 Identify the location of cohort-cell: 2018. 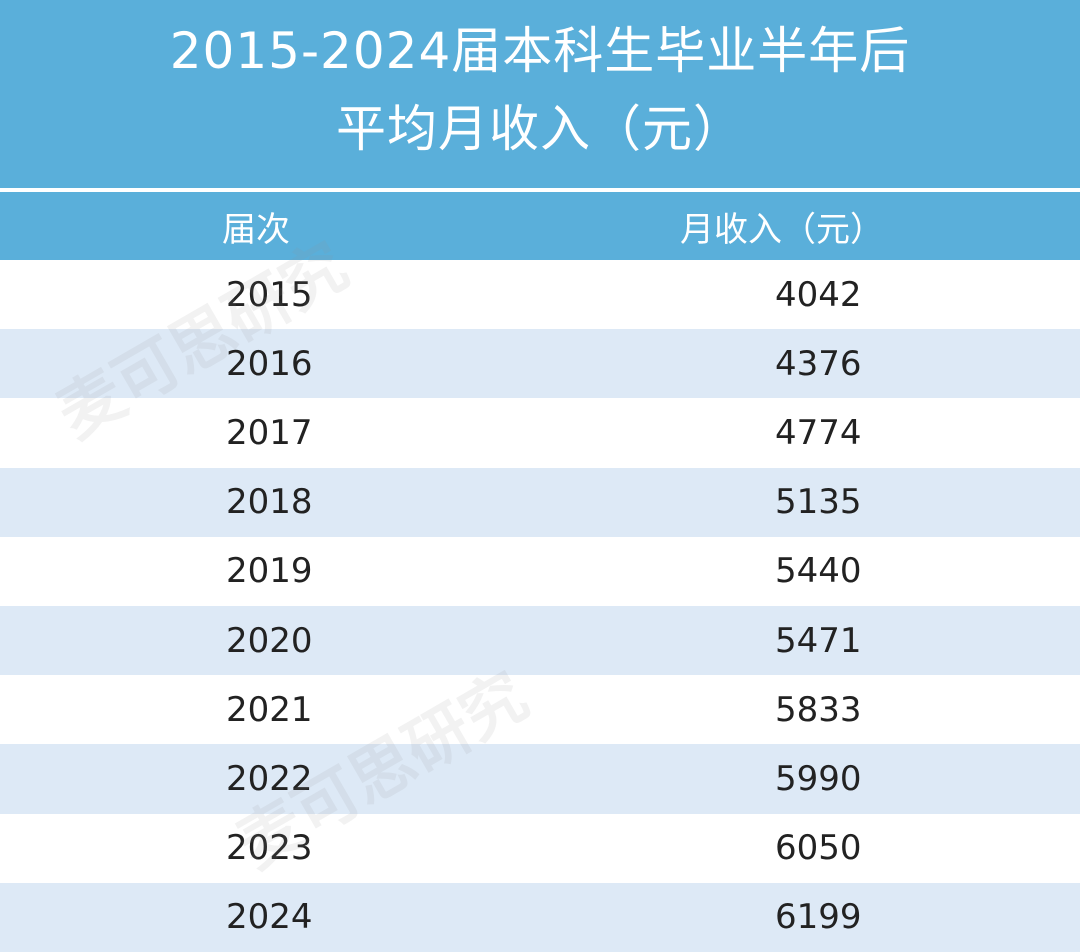
(269, 502).